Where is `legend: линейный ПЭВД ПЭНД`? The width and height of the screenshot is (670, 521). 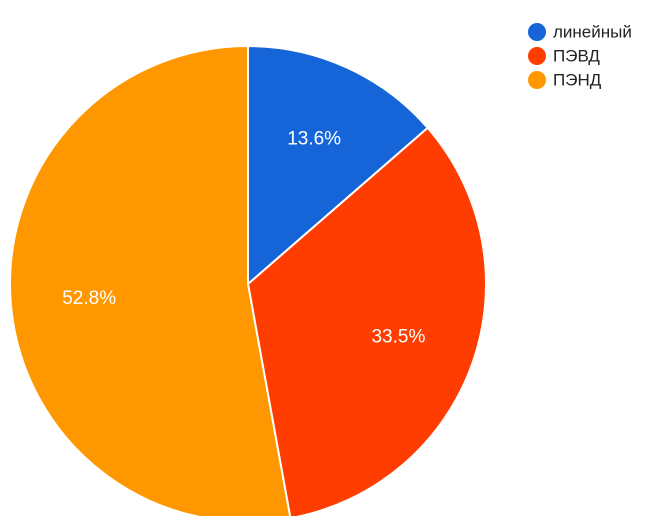 legend: линейный ПЭВД ПЭНД is located at coordinates (580, 56).